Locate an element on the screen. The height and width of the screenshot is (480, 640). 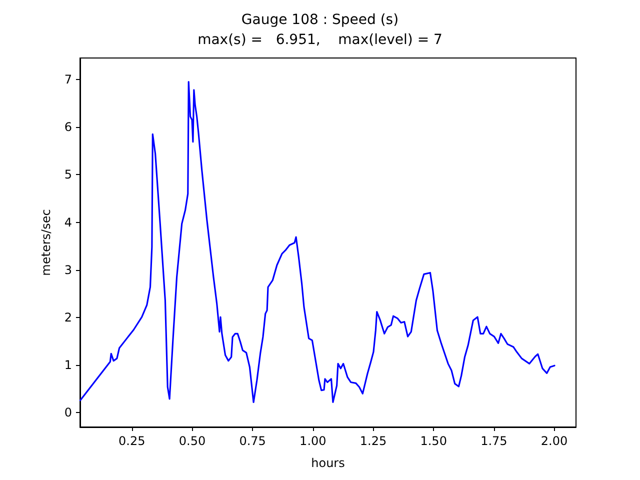
x-tick-label: 1.25 is located at coordinates (373, 441).